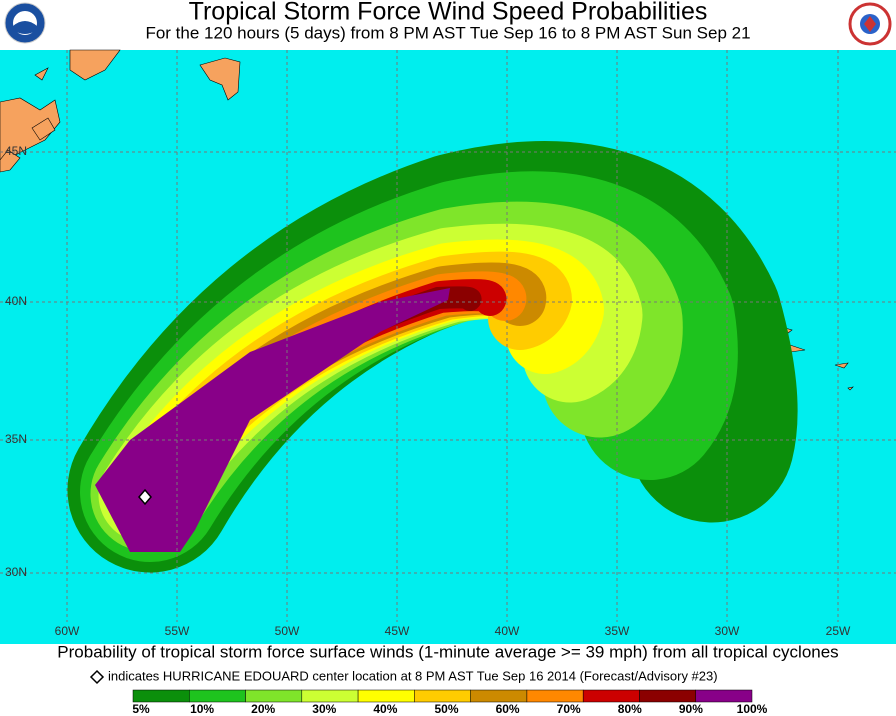  What do you see at coordinates (16, 572) in the screenshot?
I see `lat-label: 30N` at bounding box center [16, 572].